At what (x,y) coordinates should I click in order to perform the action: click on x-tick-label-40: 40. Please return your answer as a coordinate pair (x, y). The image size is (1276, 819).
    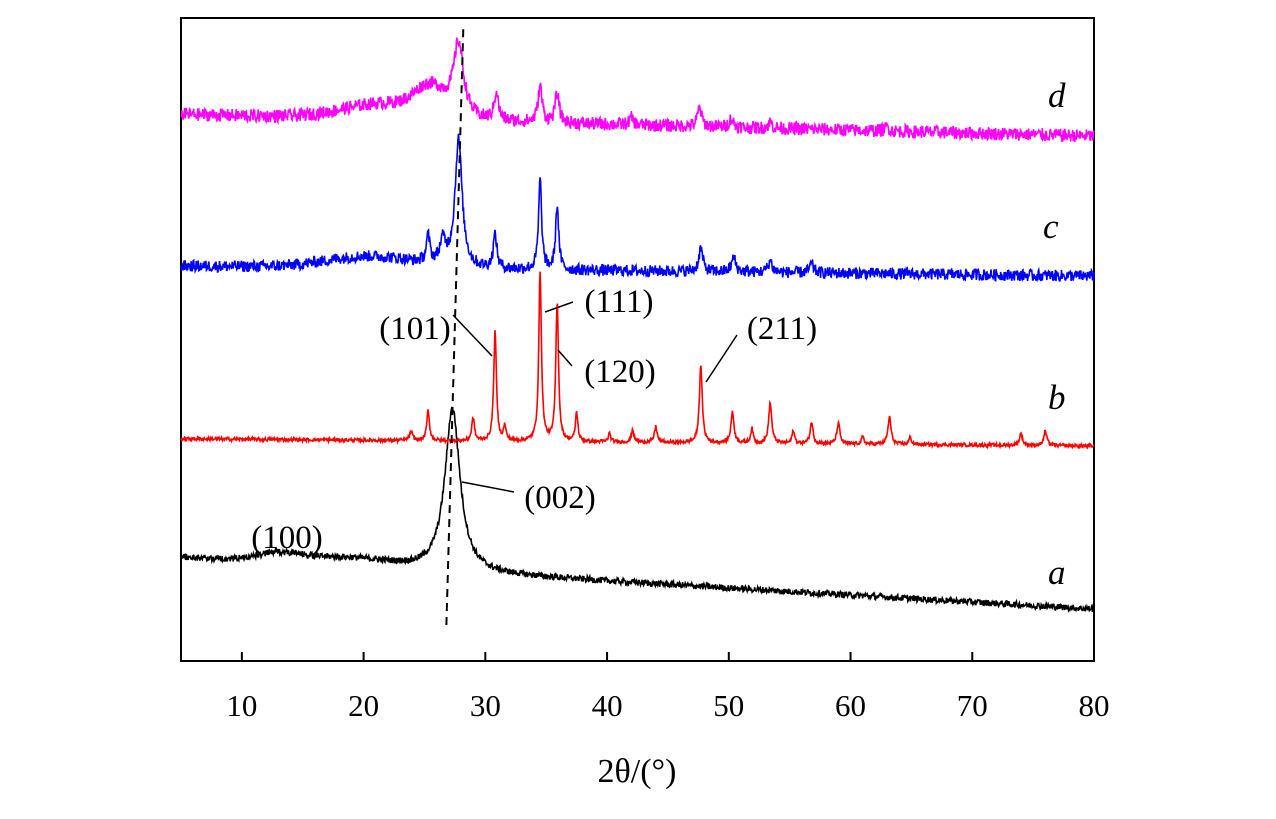
    Looking at the image, I should click on (607, 705).